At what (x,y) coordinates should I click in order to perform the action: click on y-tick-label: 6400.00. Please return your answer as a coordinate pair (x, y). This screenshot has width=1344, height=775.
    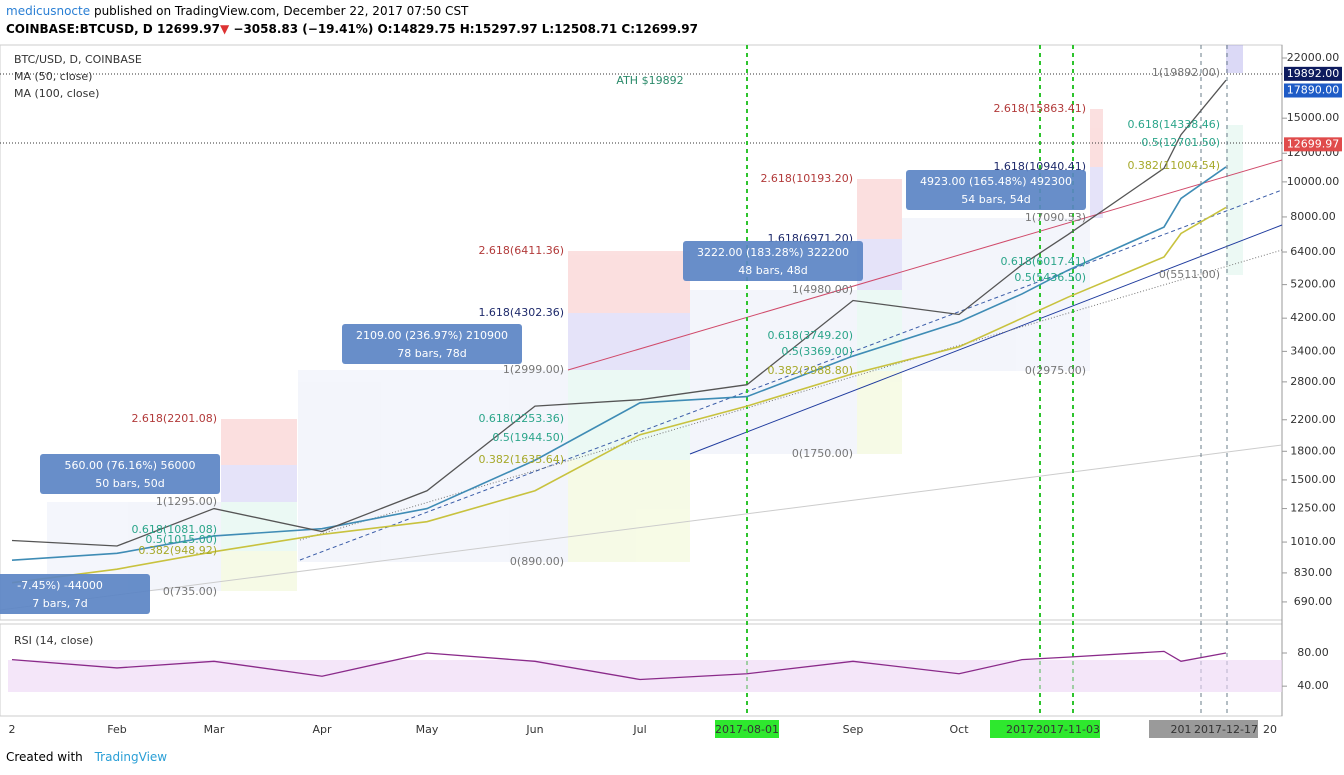
    Looking at the image, I should click on (1313, 251).